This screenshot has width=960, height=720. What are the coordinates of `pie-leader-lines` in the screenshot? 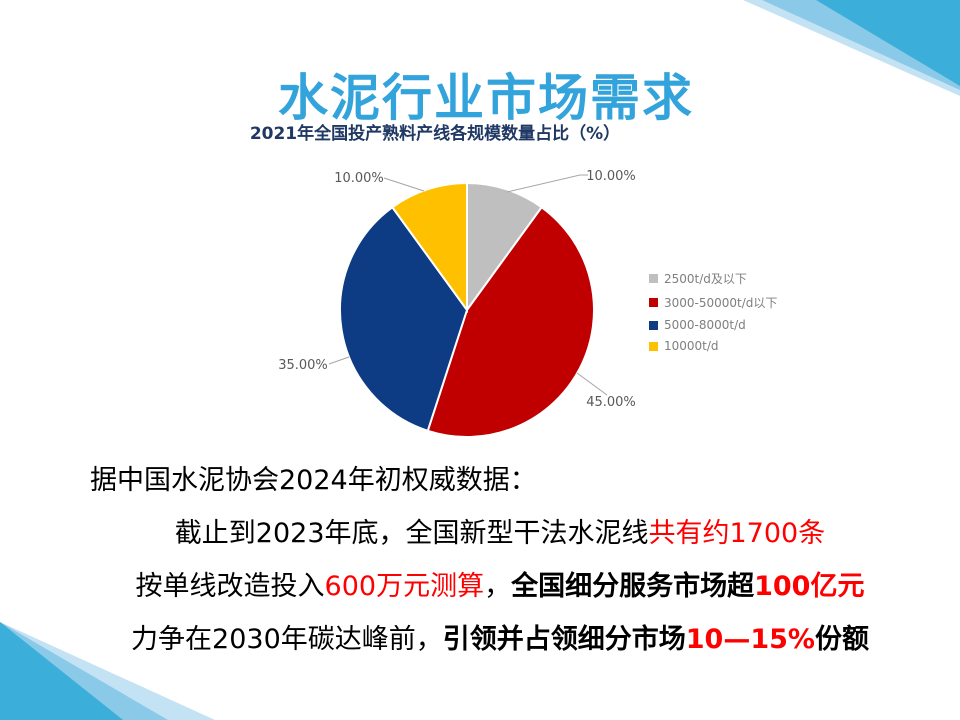 It's located at (468, 285).